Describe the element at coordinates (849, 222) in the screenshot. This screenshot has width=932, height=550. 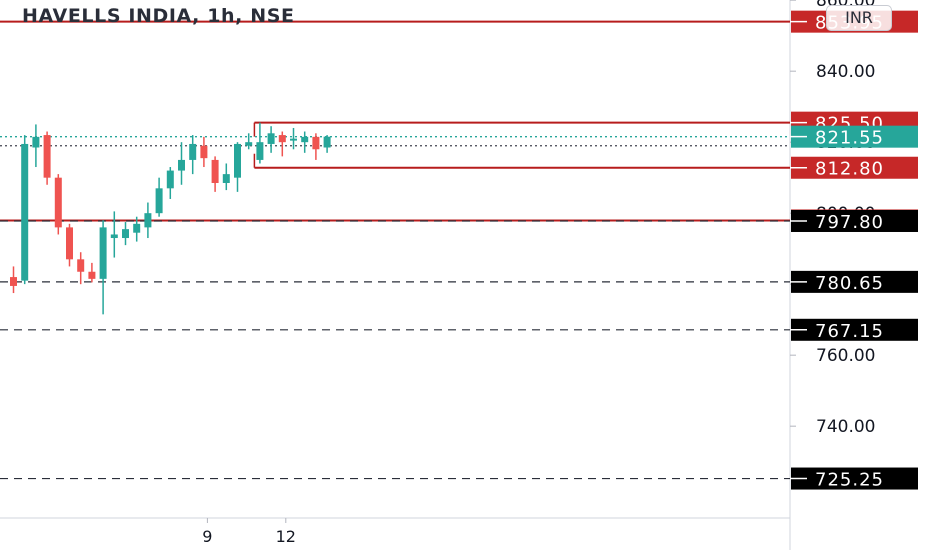
I see `dashed-price-tag-label: 797.80` at that location.